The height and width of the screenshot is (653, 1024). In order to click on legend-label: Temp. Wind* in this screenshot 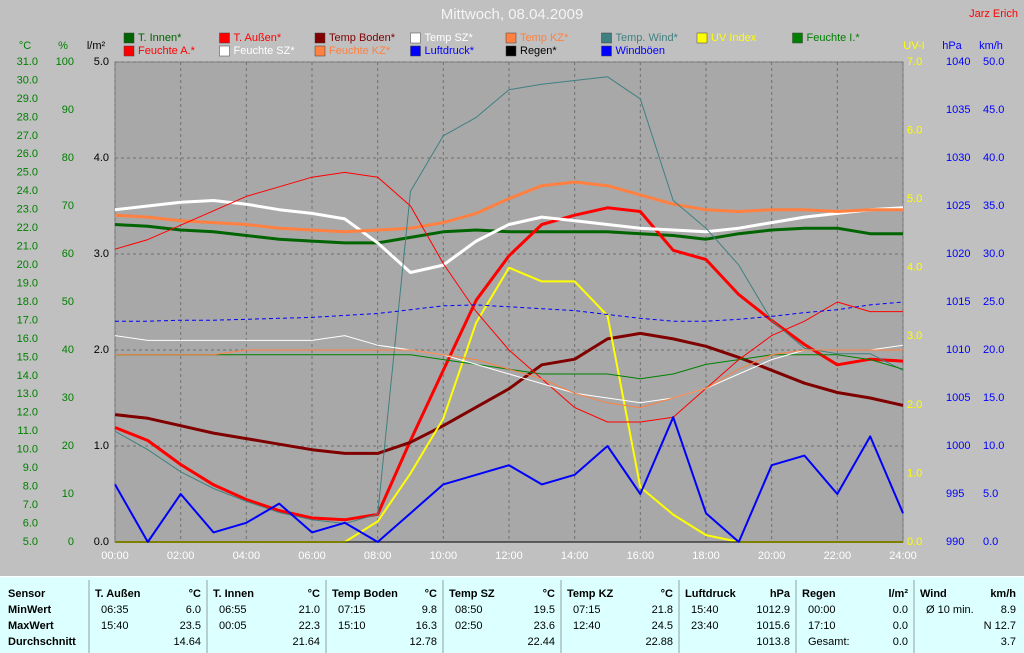, I will do `click(647, 38)`.